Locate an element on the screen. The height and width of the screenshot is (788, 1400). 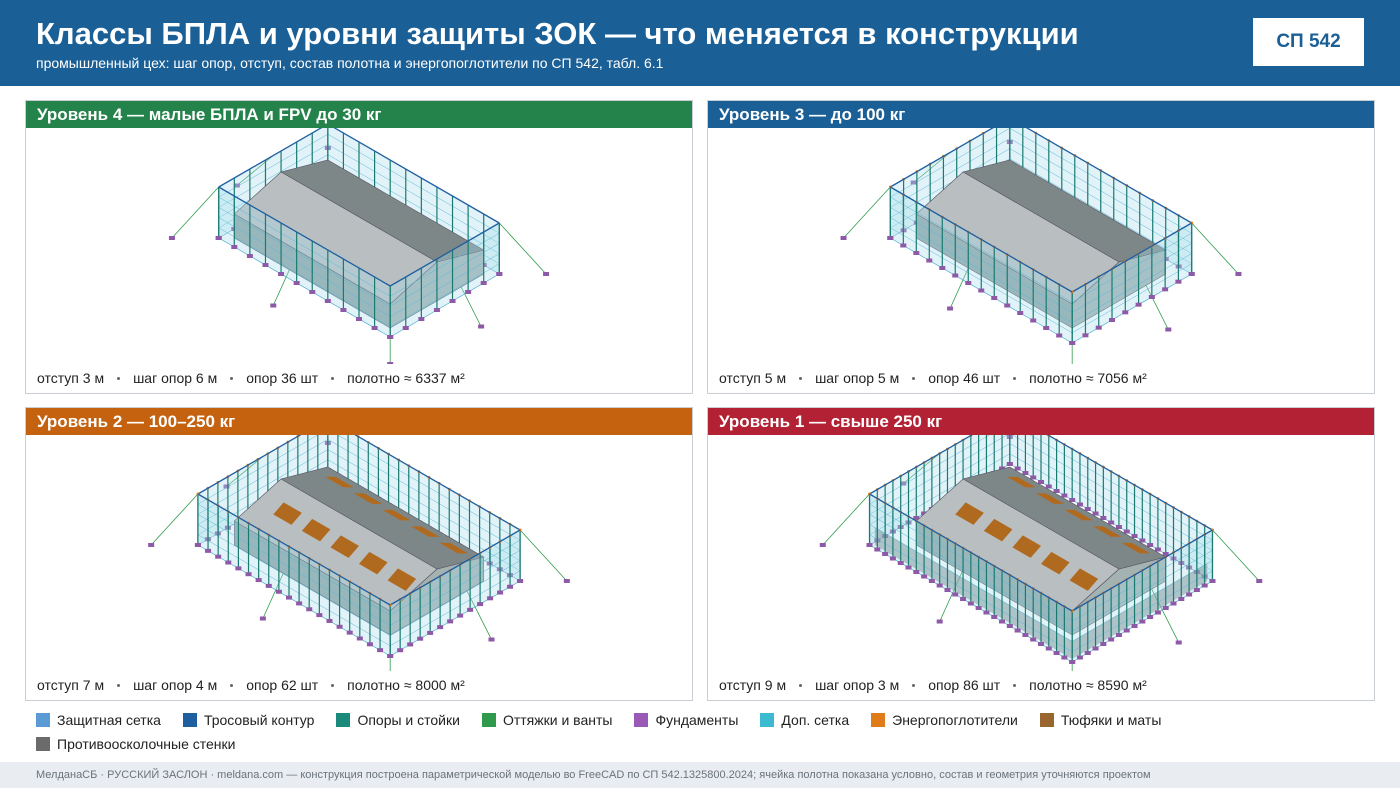
stat: шаг опор 5 м is located at coordinates (857, 378).